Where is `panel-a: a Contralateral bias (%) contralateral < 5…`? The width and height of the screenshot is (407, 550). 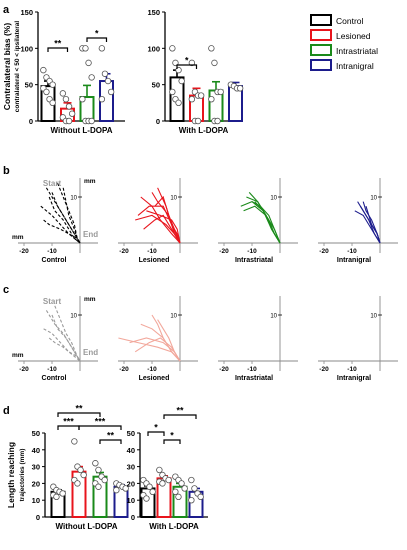 panel-a: a Contralateral bias (%) contralateral < 5… is located at coordinates (123, 69).